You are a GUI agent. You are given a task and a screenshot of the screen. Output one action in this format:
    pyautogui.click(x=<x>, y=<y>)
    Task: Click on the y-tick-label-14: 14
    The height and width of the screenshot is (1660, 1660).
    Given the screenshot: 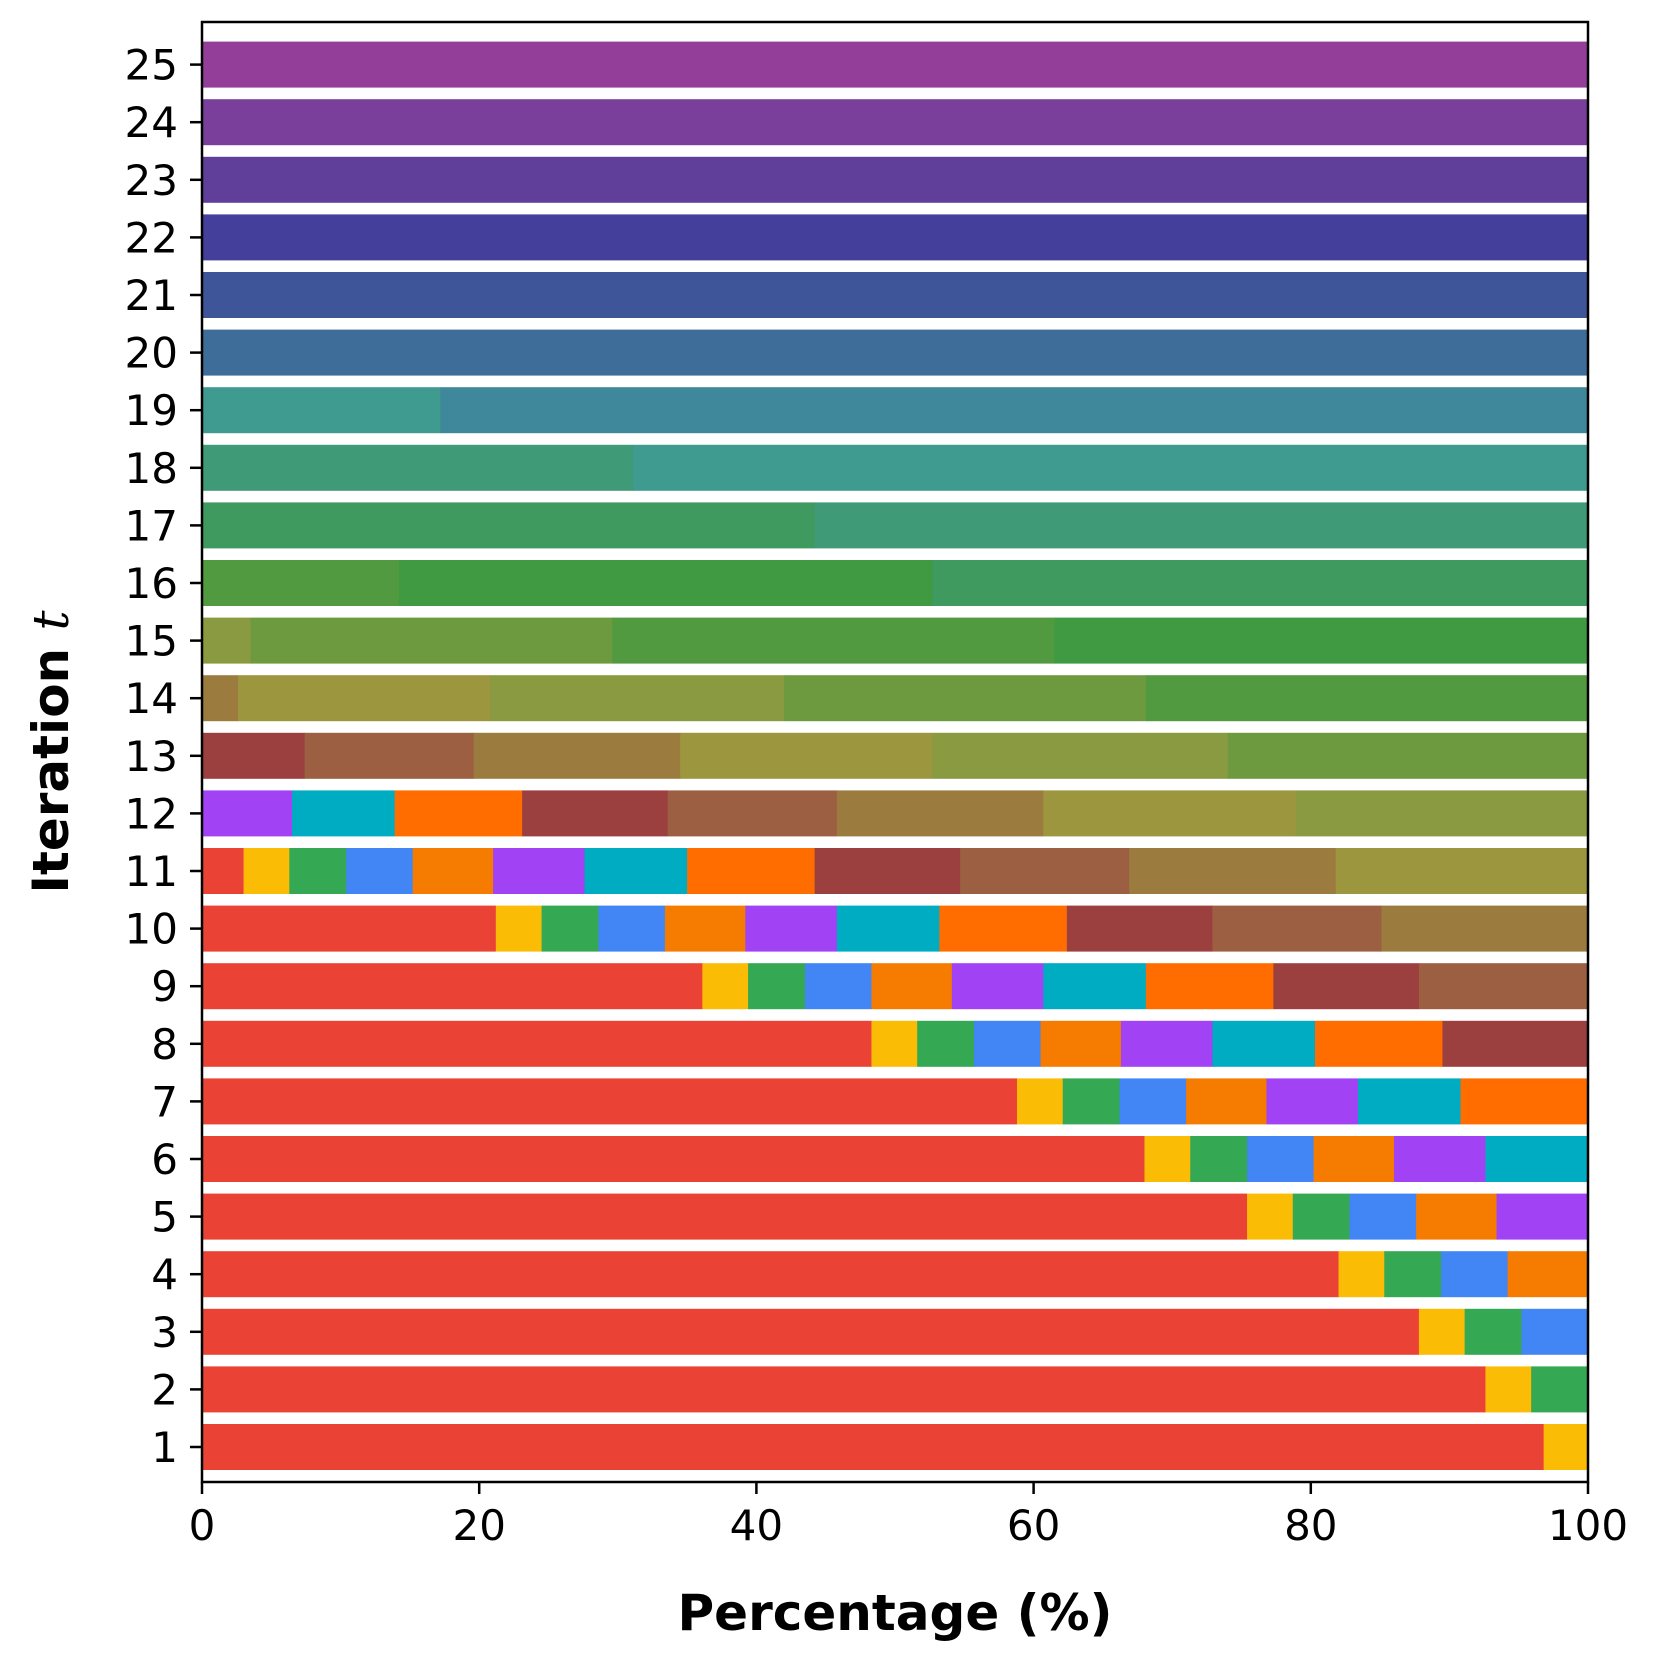 What is the action you would take?
    pyautogui.click(x=151, y=698)
    